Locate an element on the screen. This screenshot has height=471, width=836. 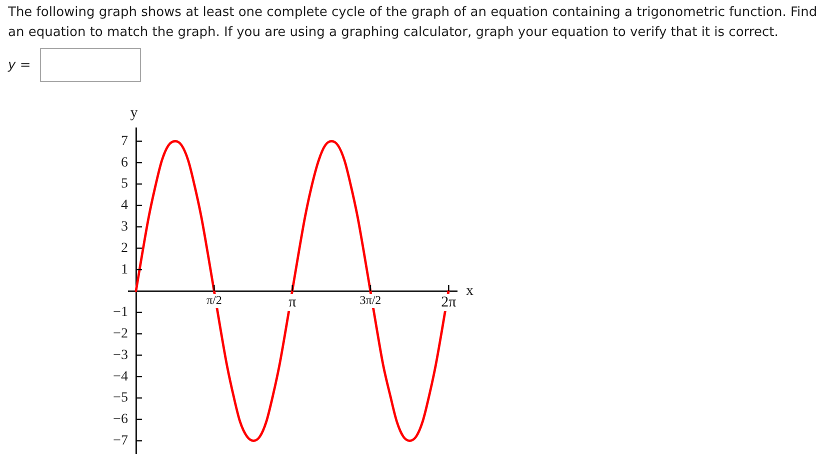
y-tick-label: −3 is located at coordinates (120, 355).